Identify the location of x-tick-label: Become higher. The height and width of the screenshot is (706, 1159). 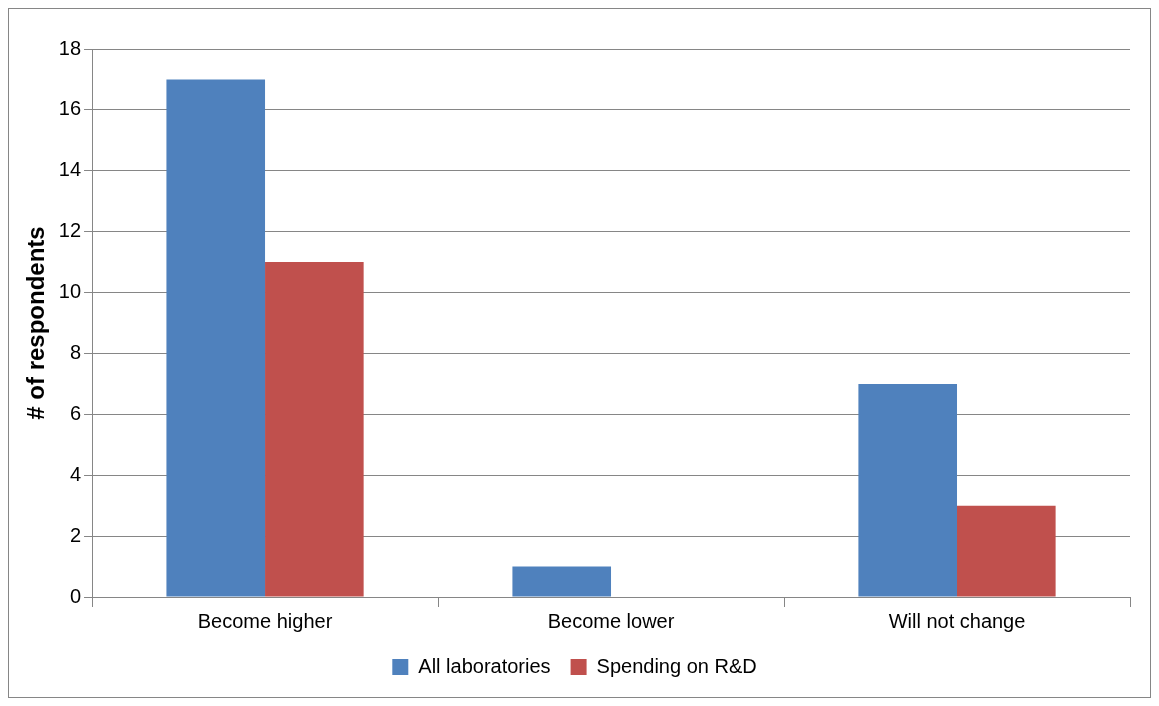
(265, 620).